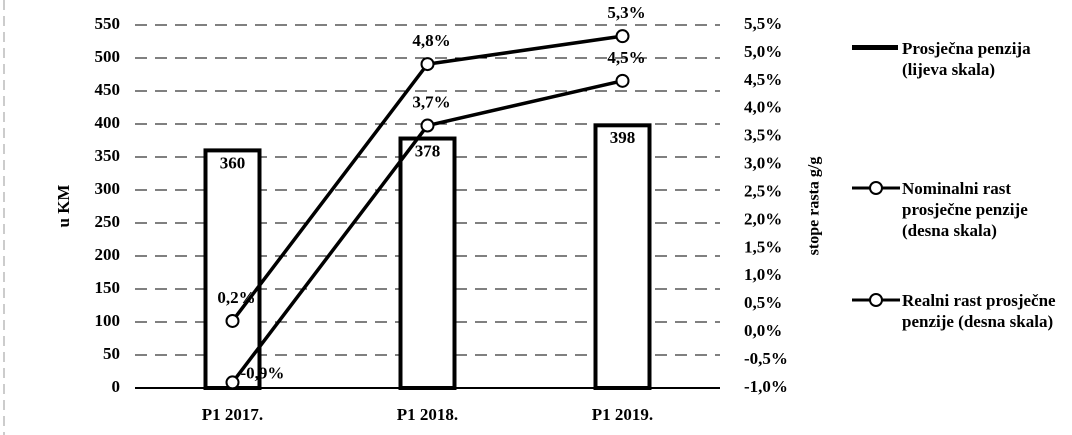 The height and width of the screenshot is (435, 1072). What do you see at coordinates (108, 254) in the screenshot?
I see `y-tick-label: 200` at bounding box center [108, 254].